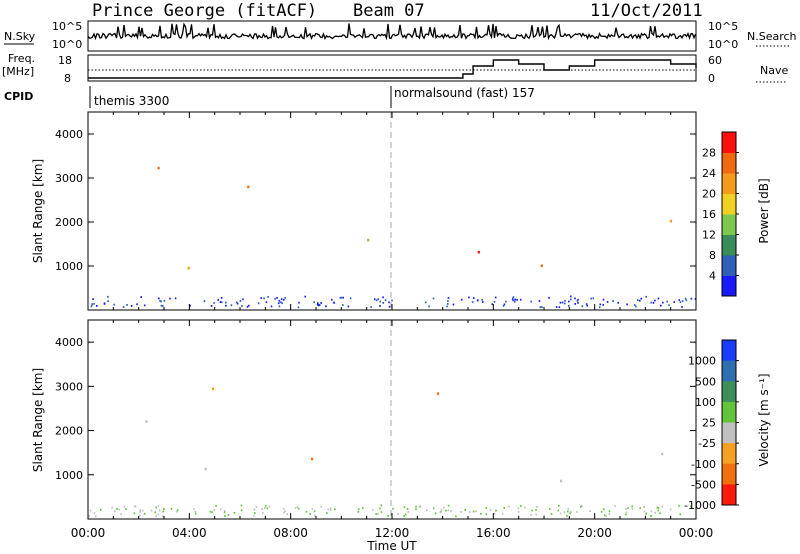 The image size is (800, 554). I want to click on time-tick-label: 04:00, so click(189, 533).